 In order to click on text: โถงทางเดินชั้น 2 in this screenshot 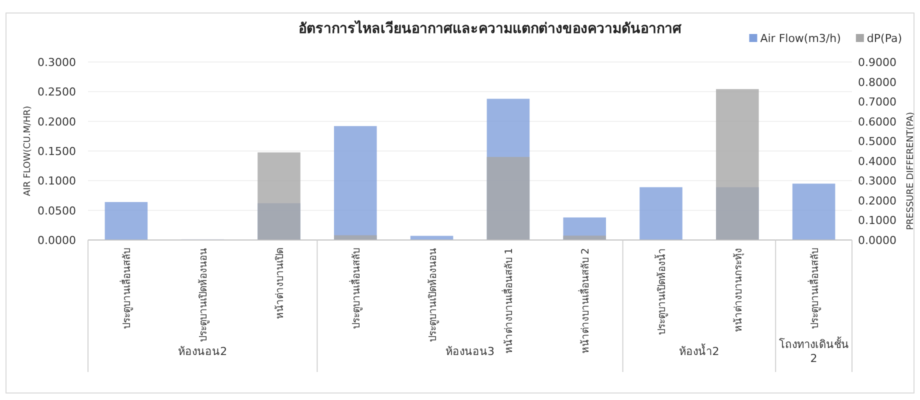, I will do `click(813, 350)`.